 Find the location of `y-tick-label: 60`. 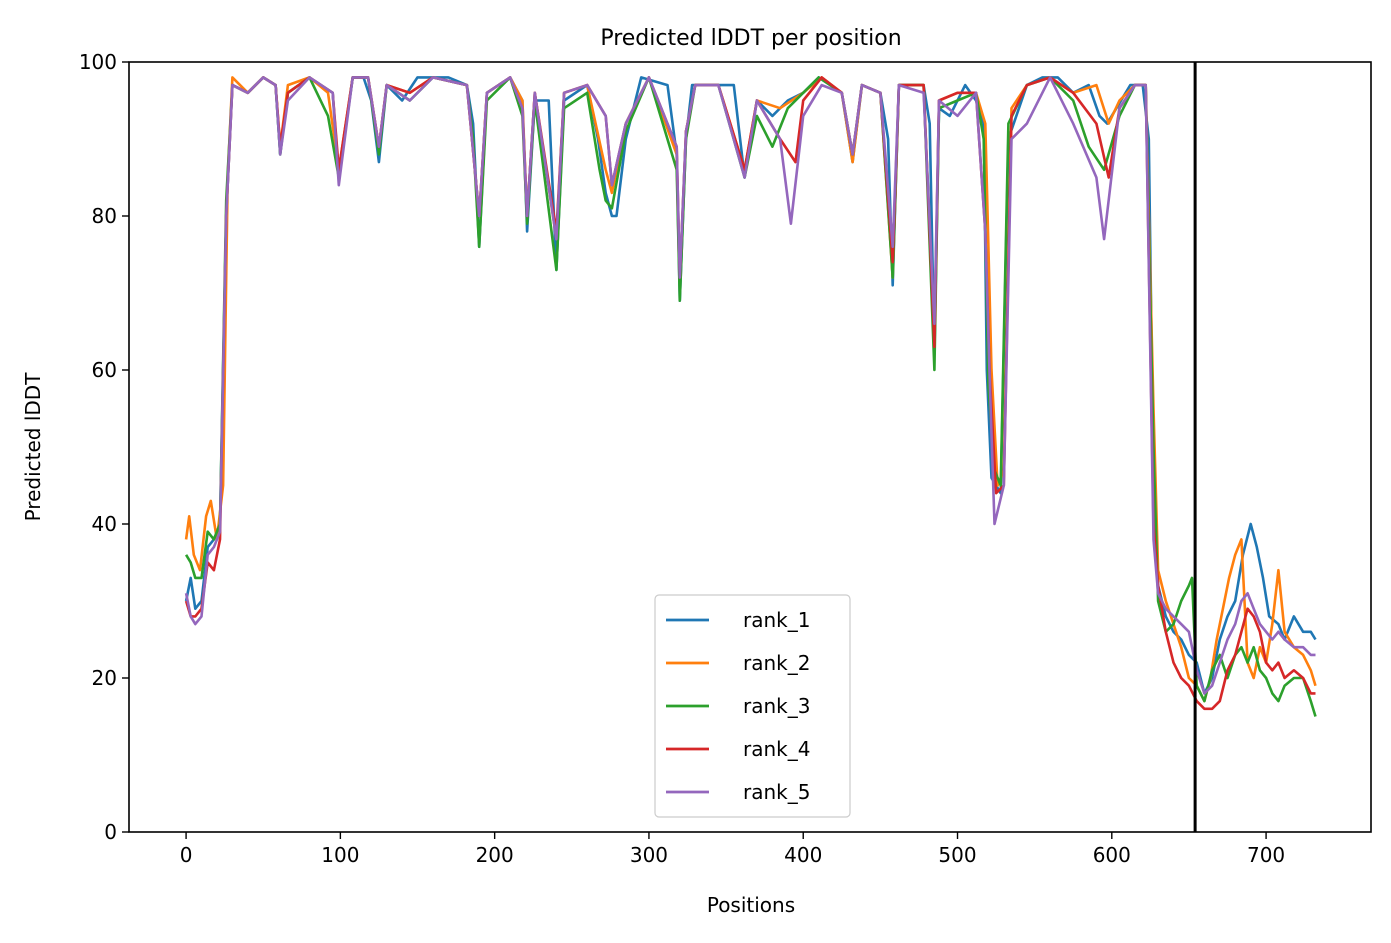

y-tick-label: 60 is located at coordinates (104, 370).